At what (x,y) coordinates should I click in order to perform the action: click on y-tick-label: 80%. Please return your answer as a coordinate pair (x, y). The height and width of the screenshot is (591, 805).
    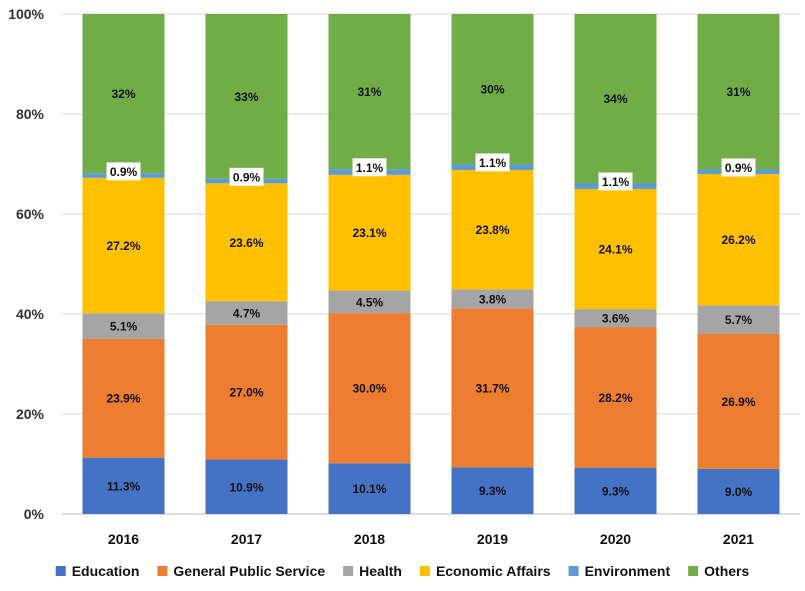
    Looking at the image, I should click on (30, 114).